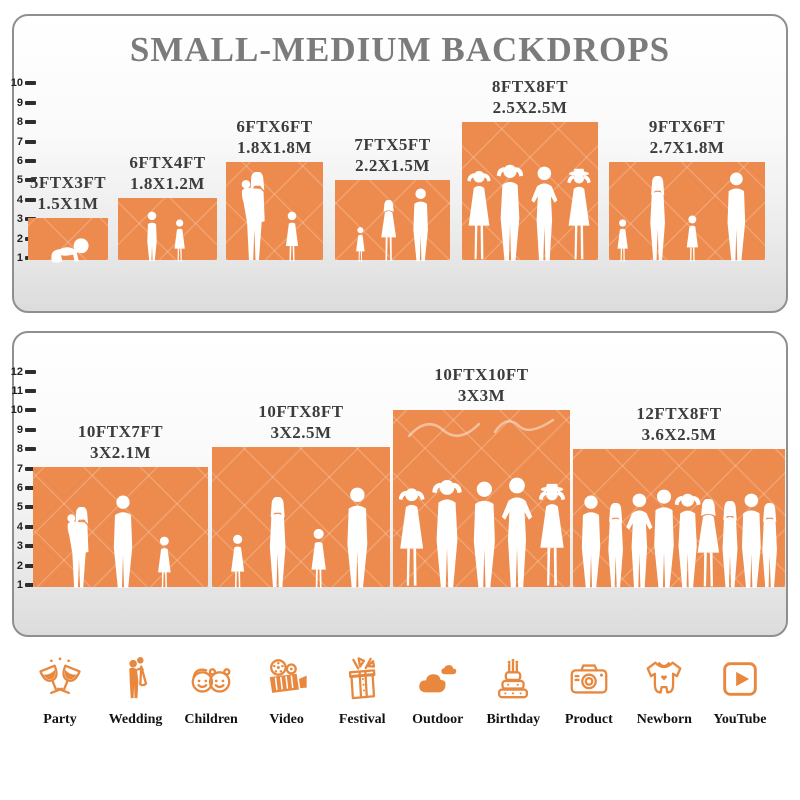 The height and width of the screenshot is (800, 800). Describe the element at coordinates (68, 216) in the screenshot. I see `backdrop-5x3: 5FTX3FT 1.5X1M` at that location.